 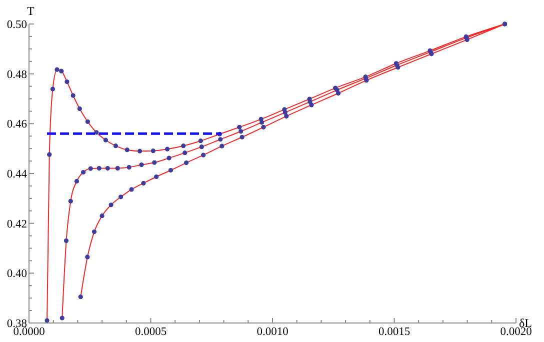 I want to click on y-tick-label: 0.50, so click(x=17, y=25).